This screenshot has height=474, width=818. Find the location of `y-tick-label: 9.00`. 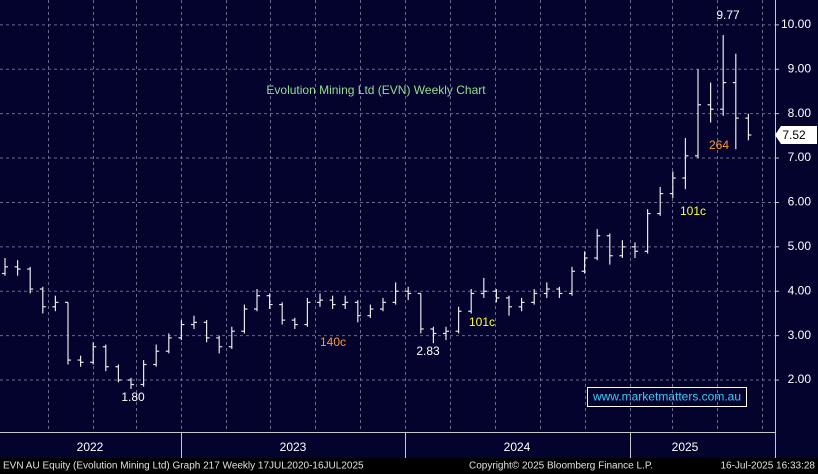

y-tick-label: 9.00 is located at coordinates (800, 68).